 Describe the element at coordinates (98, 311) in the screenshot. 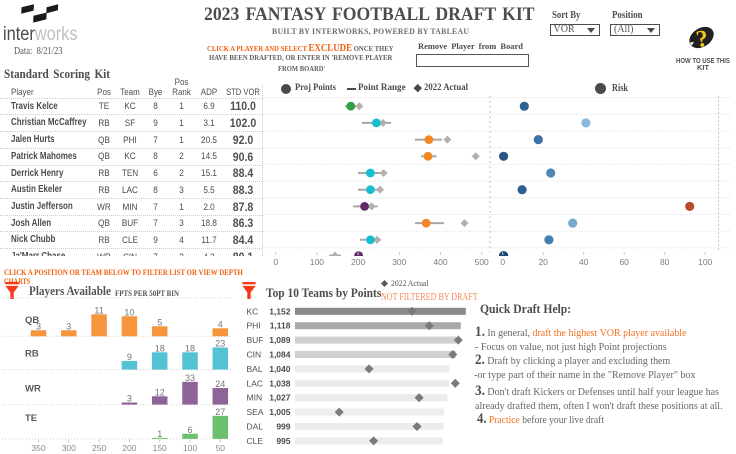

I see `svg-text: 11` at that location.